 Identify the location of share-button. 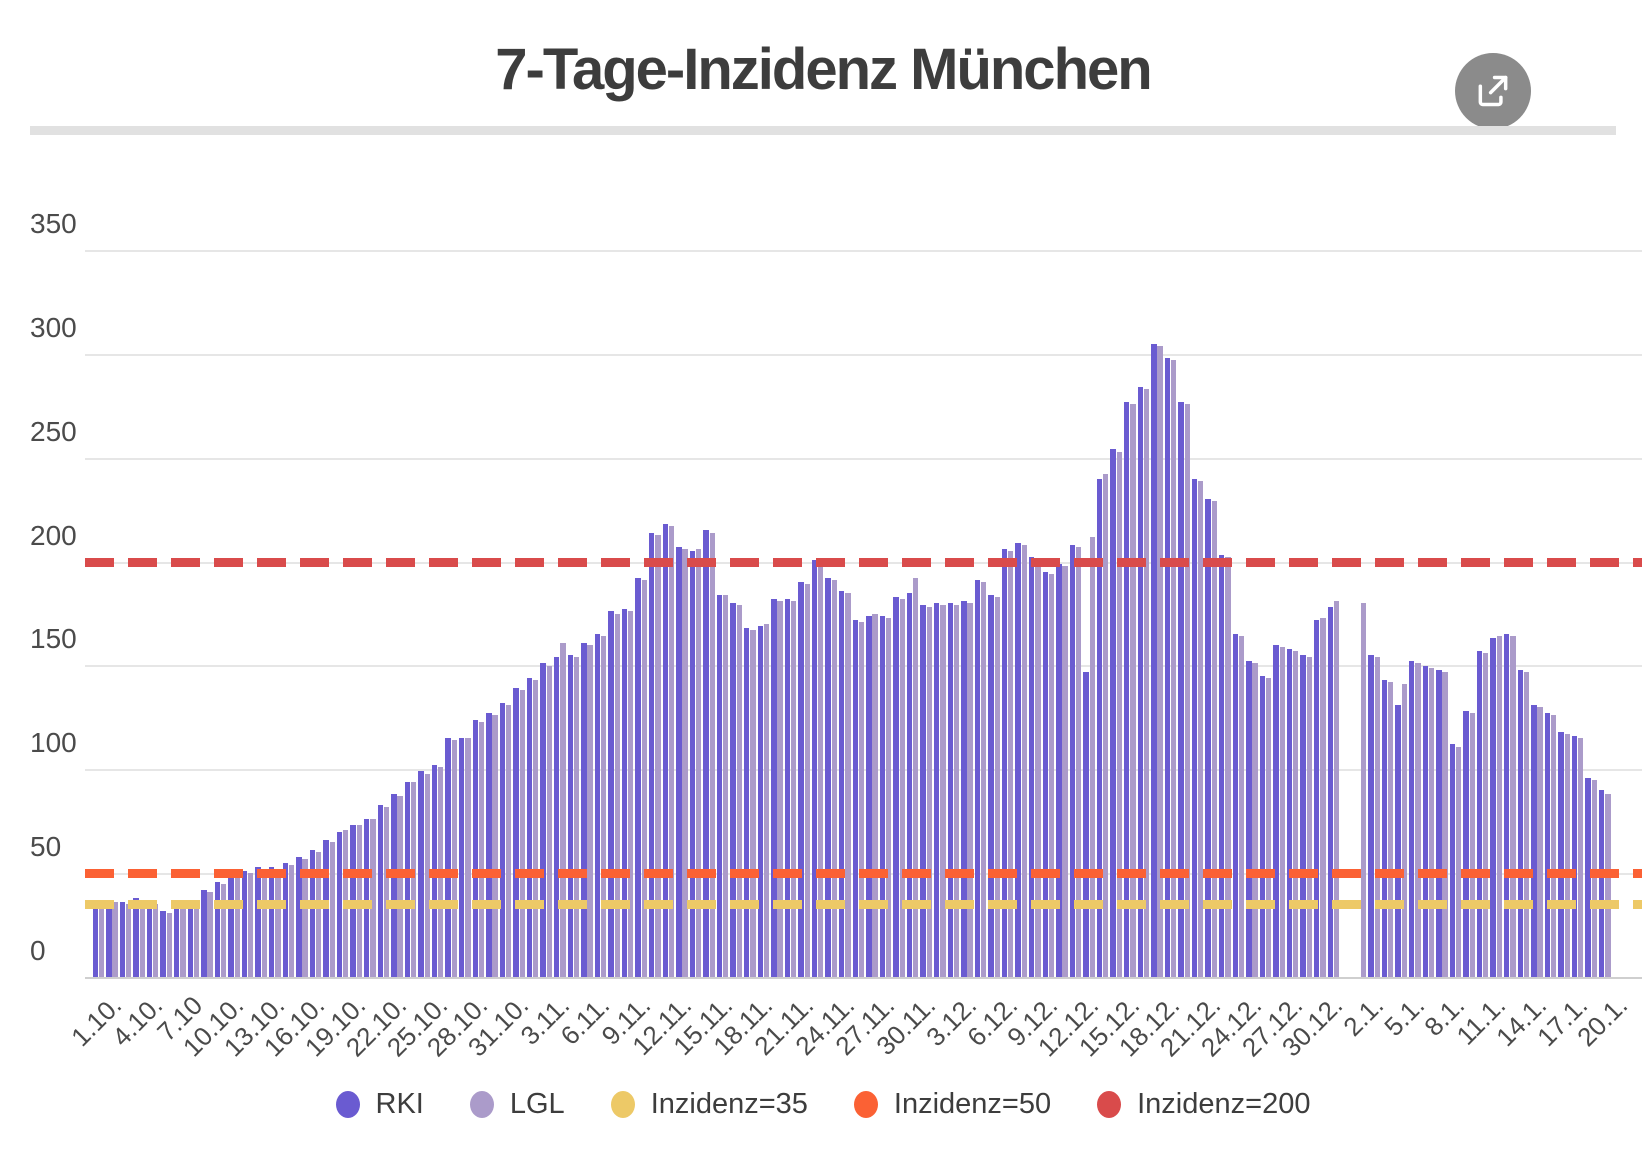
(1493, 91).